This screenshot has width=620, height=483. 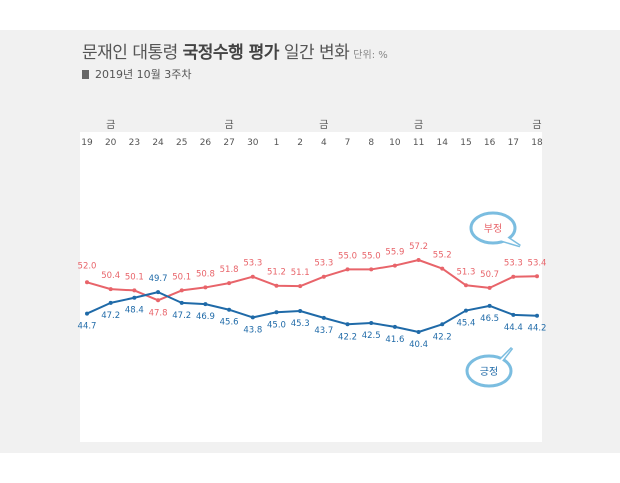 What do you see at coordinates (158, 313) in the screenshot?
I see `data-label-negative: 47.8` at bounding box center [158, 313].